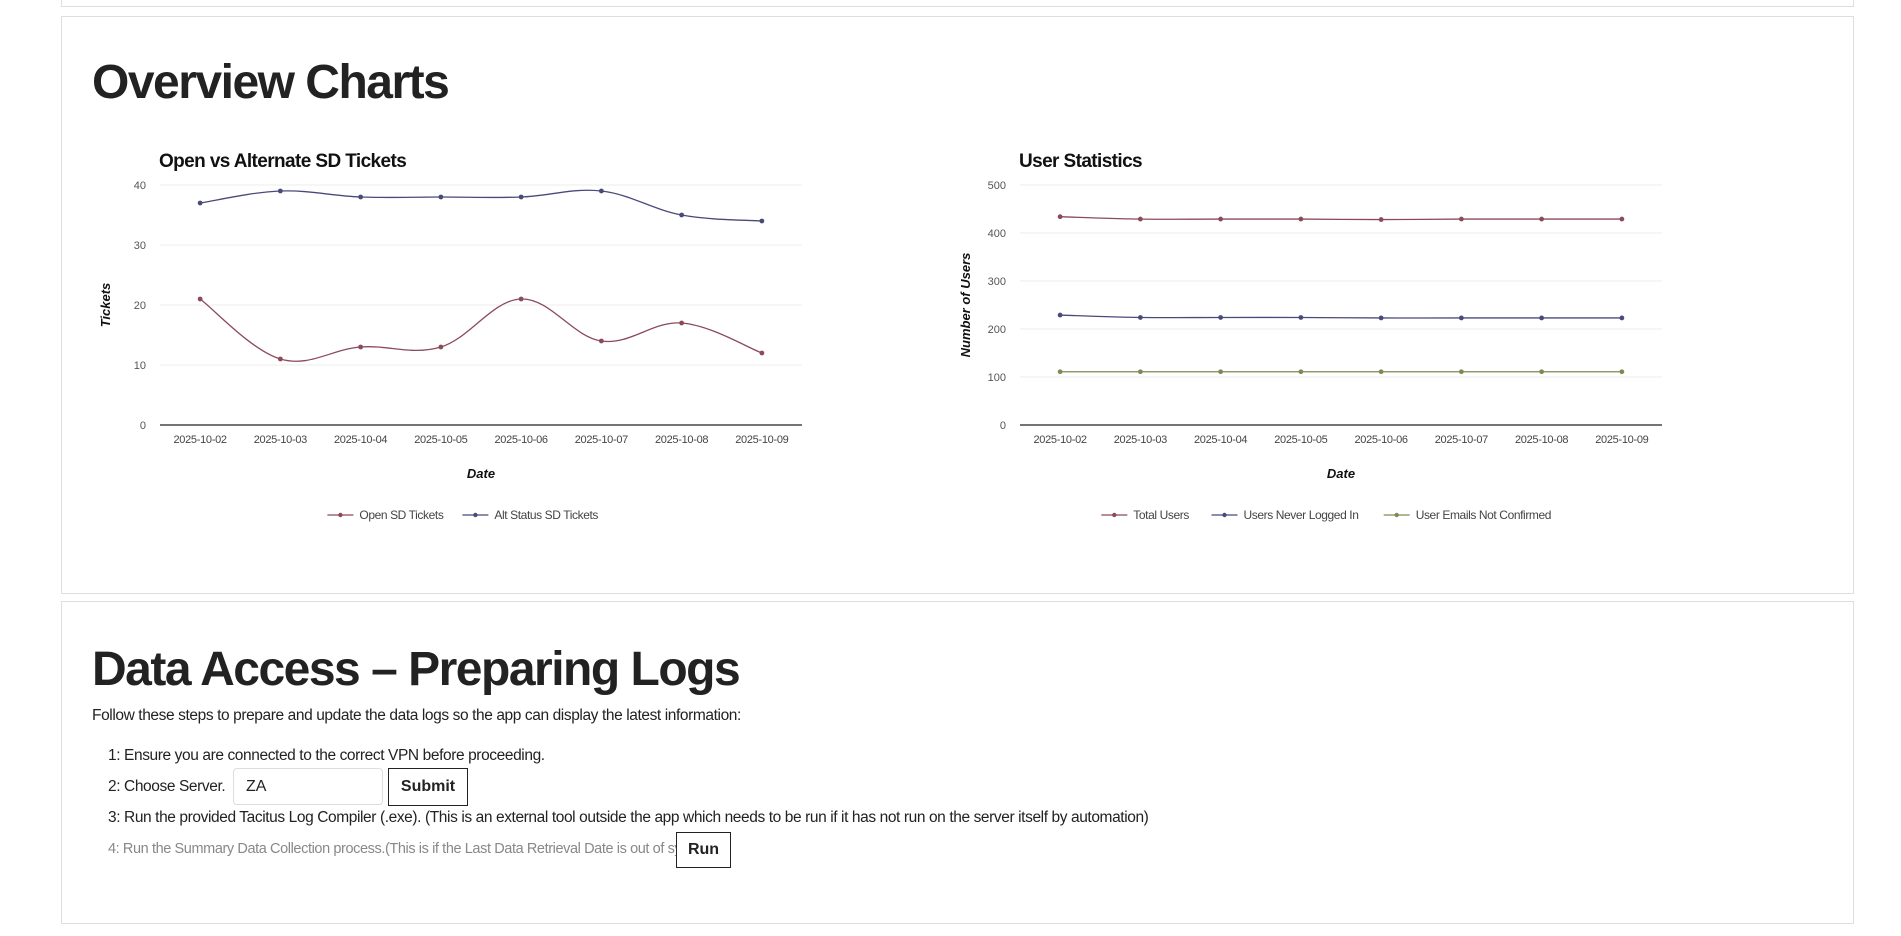 The width and height of the screenshot is (1901, 936). I want to click on y-tick-label: 40, so click(140, 186).